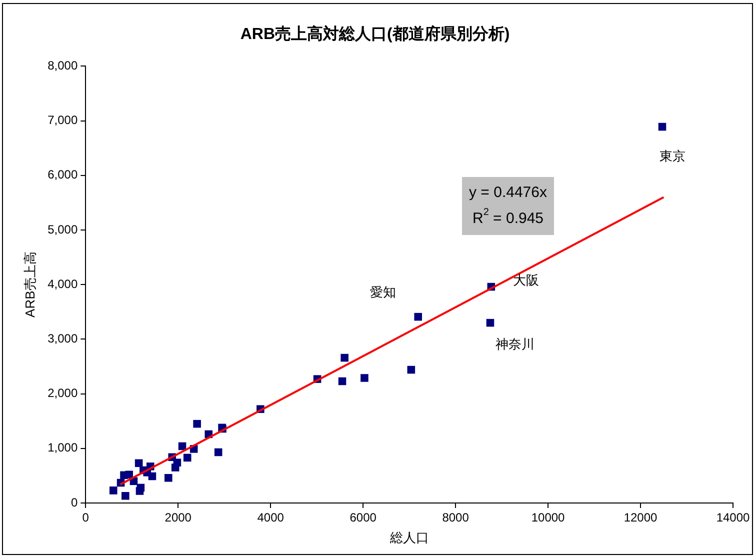 The image size is (755, 559). What do you see at coordinates (363, 517) in the screenshot?
I see `x-tick-label: 6000` at bounding box center [363, 517].